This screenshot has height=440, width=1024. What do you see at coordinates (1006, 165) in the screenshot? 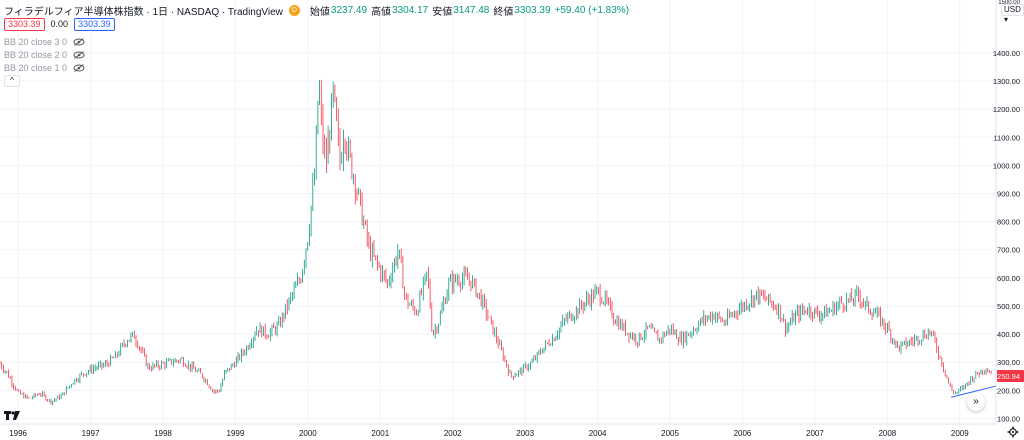
I see `price-tick-label: 1000.00` at bounding box center [1006, 165].